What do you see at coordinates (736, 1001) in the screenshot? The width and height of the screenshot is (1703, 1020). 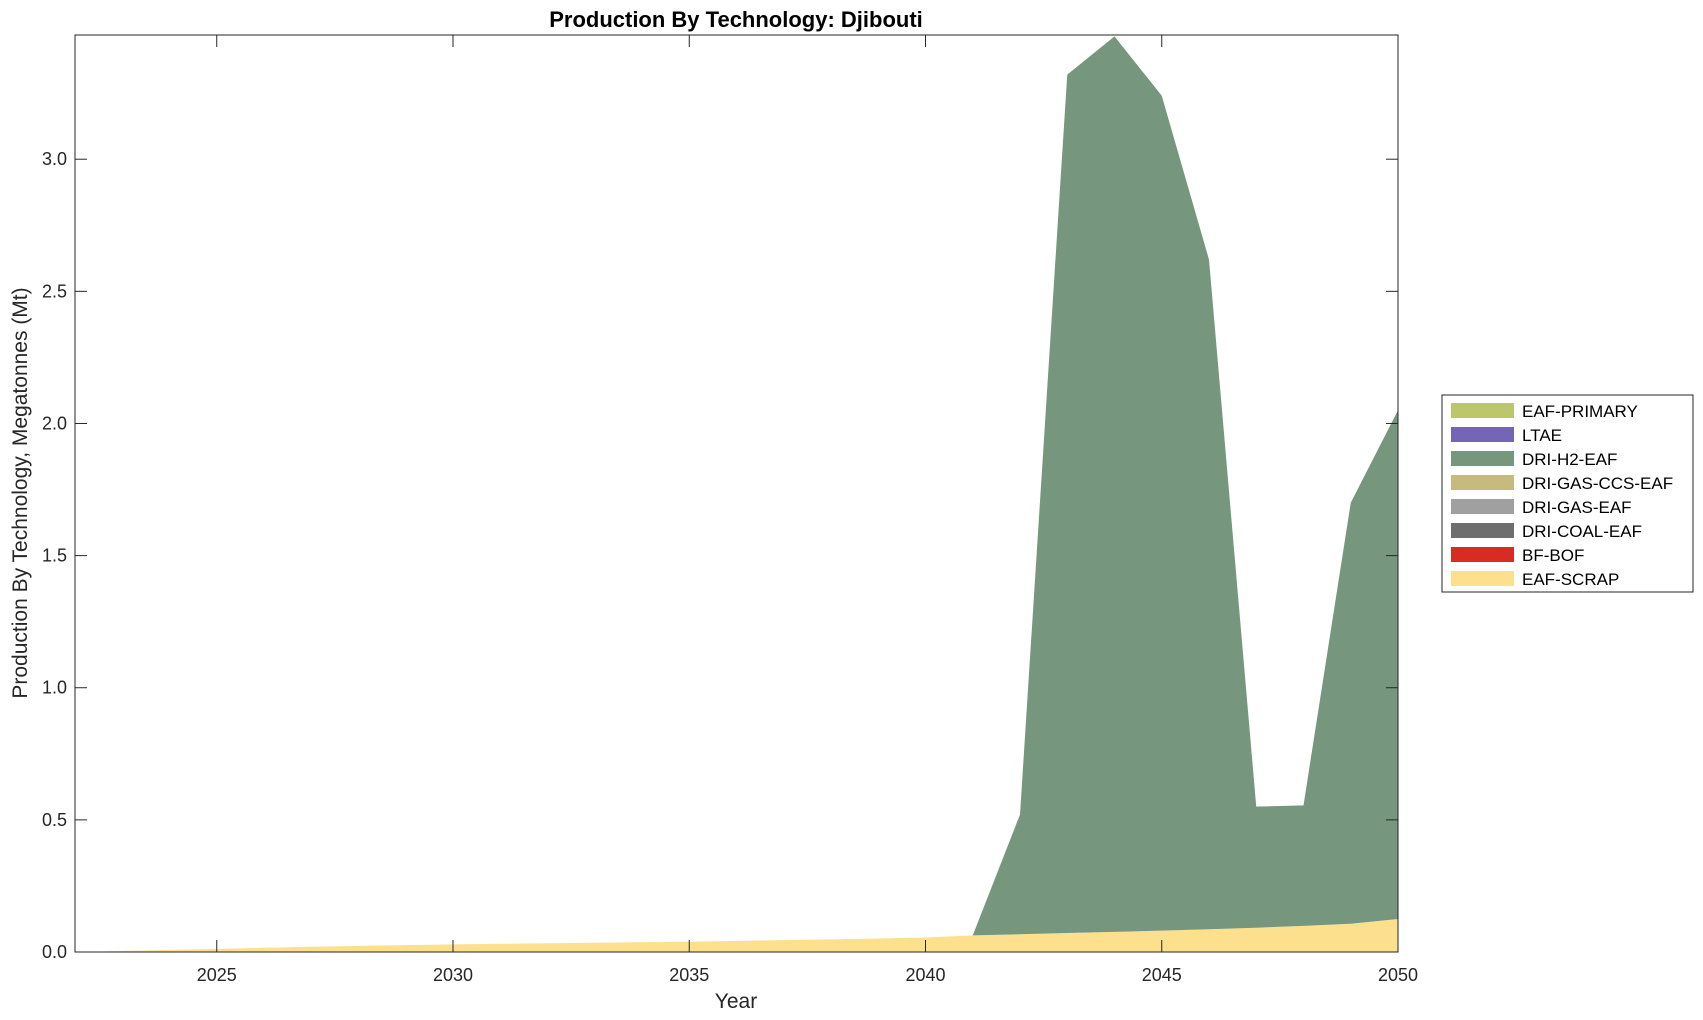 I see `x-axis-label: Year` at bounding box center [736, 1001].